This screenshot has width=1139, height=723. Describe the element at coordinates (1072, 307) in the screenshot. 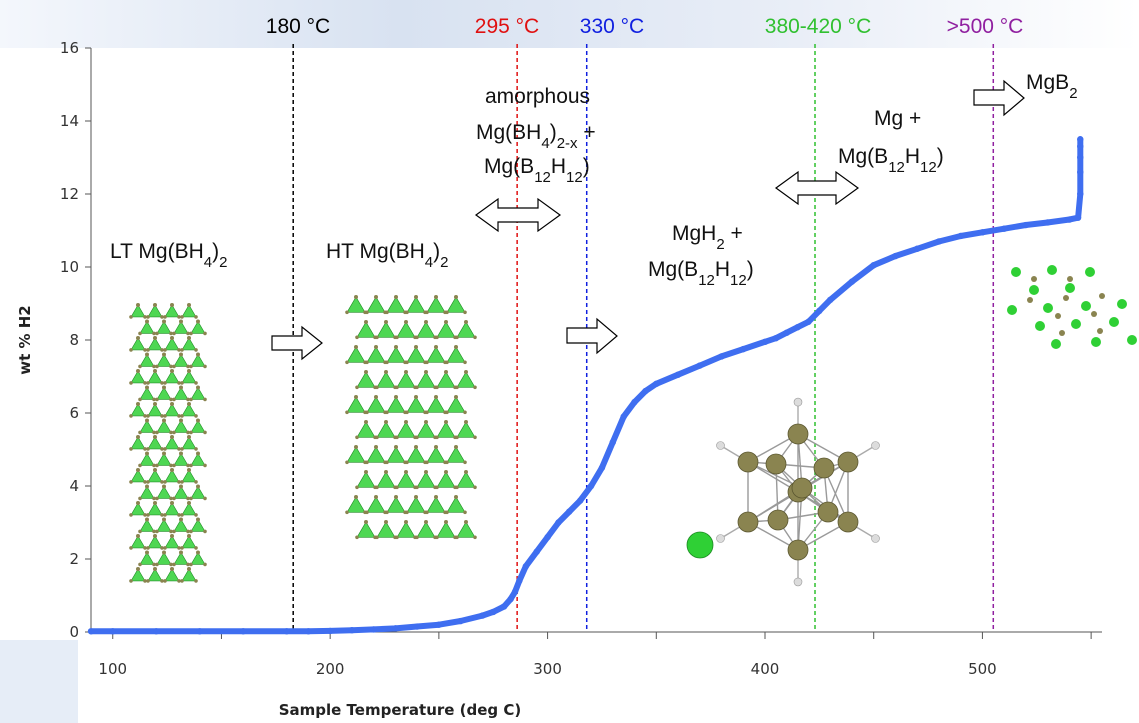

I see `mgb2-lattice-image` at that location.